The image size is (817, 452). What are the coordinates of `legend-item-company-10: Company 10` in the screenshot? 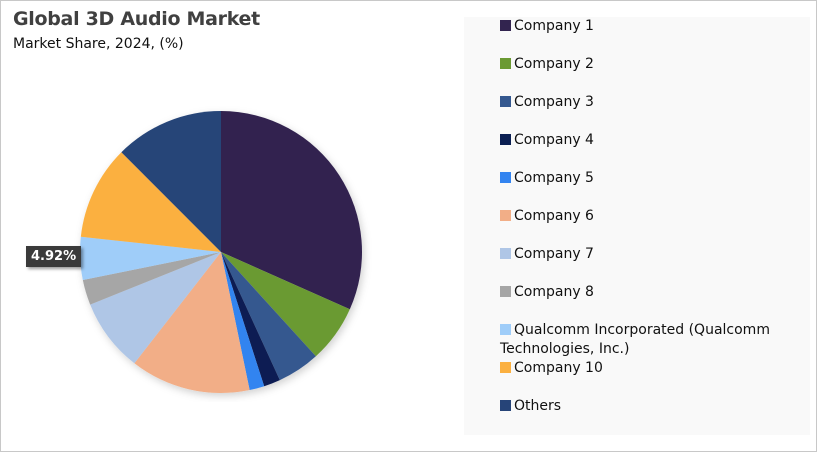 It's located at (650, 368).